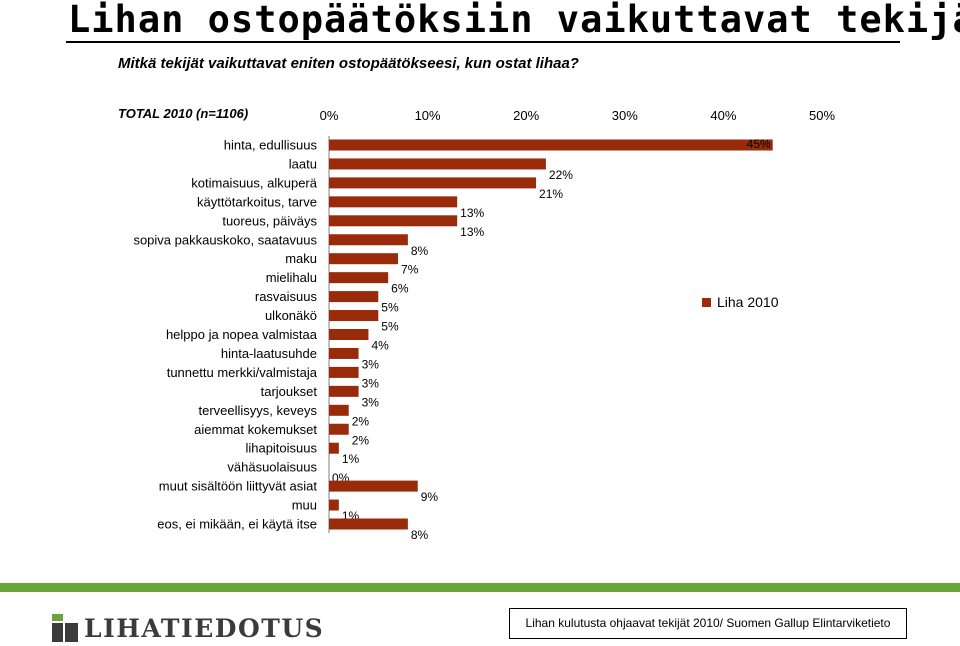 This screenshot has width=960, height=646. What do you see at coordinates (291, 315) in the screenshot?
I see `category-label: ulkonäkö` at bounding box center [291, 315].